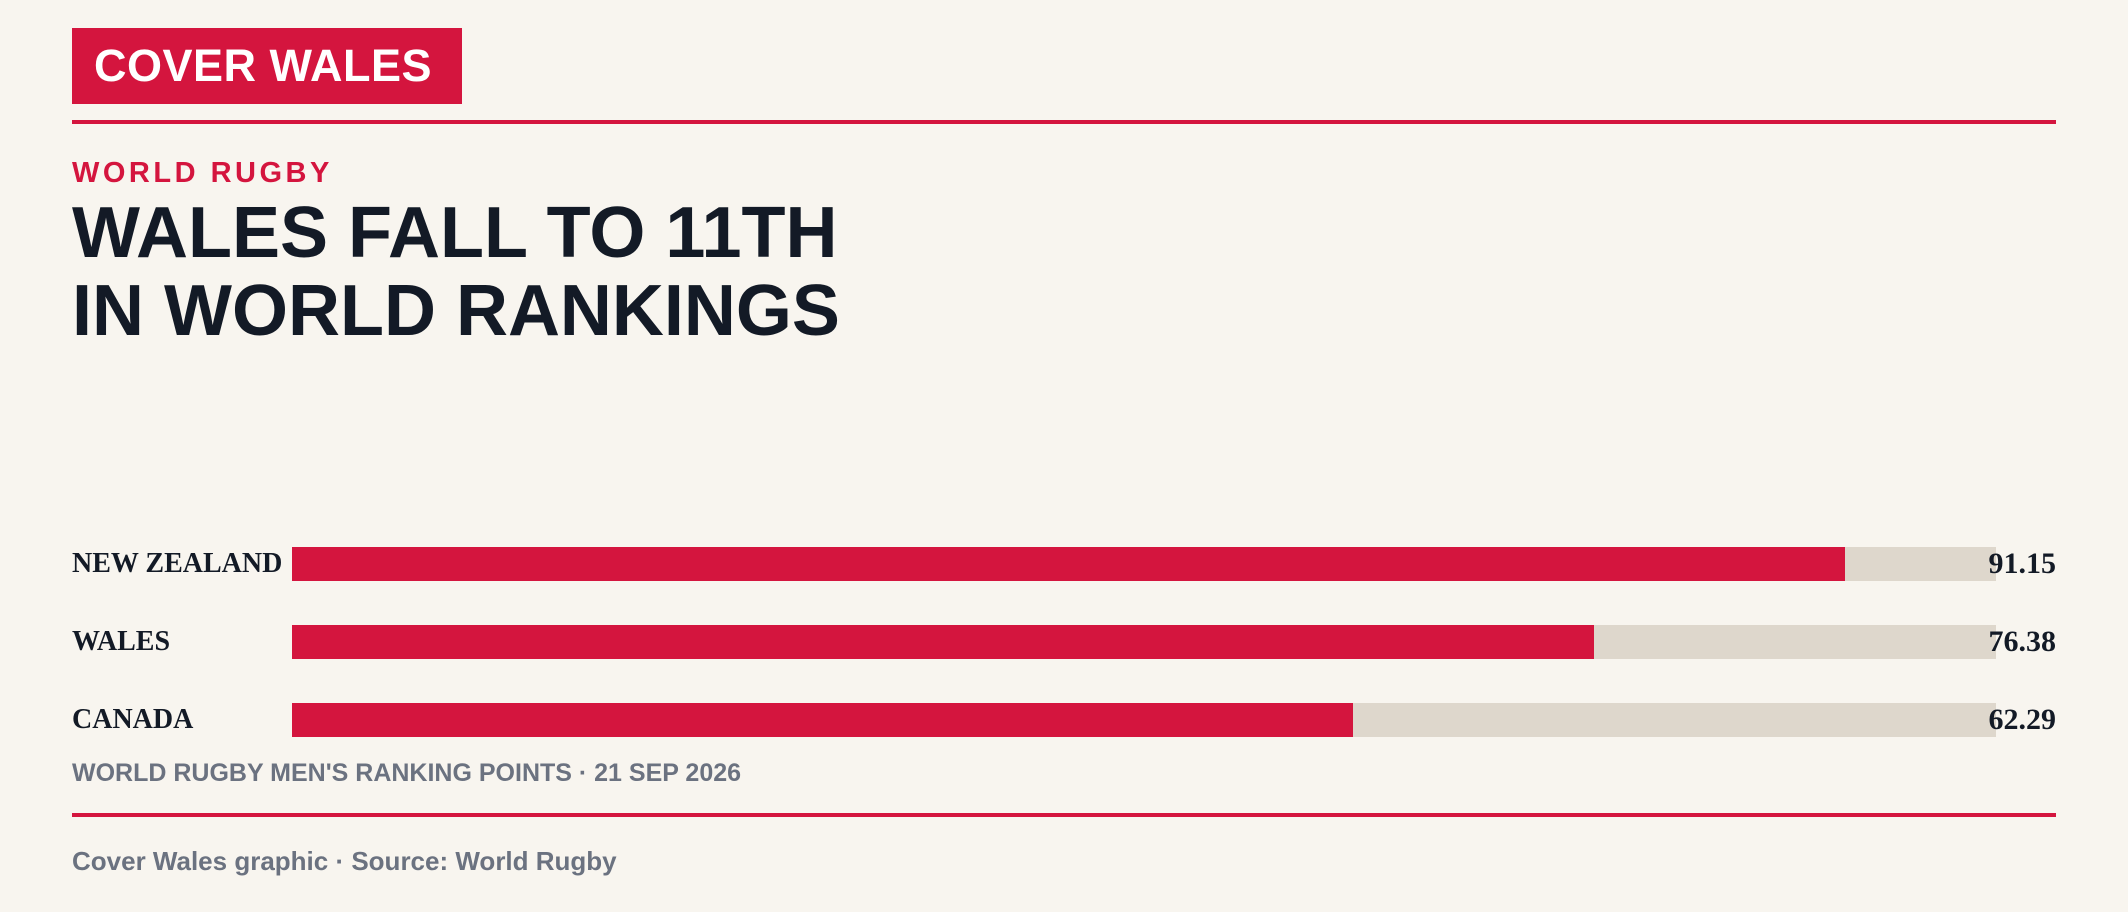 This screenshot has height=912, width=2128. Describe the element at coordinates (133, 719) in the screenshot. I see `bar-label: CANADA` at that location.